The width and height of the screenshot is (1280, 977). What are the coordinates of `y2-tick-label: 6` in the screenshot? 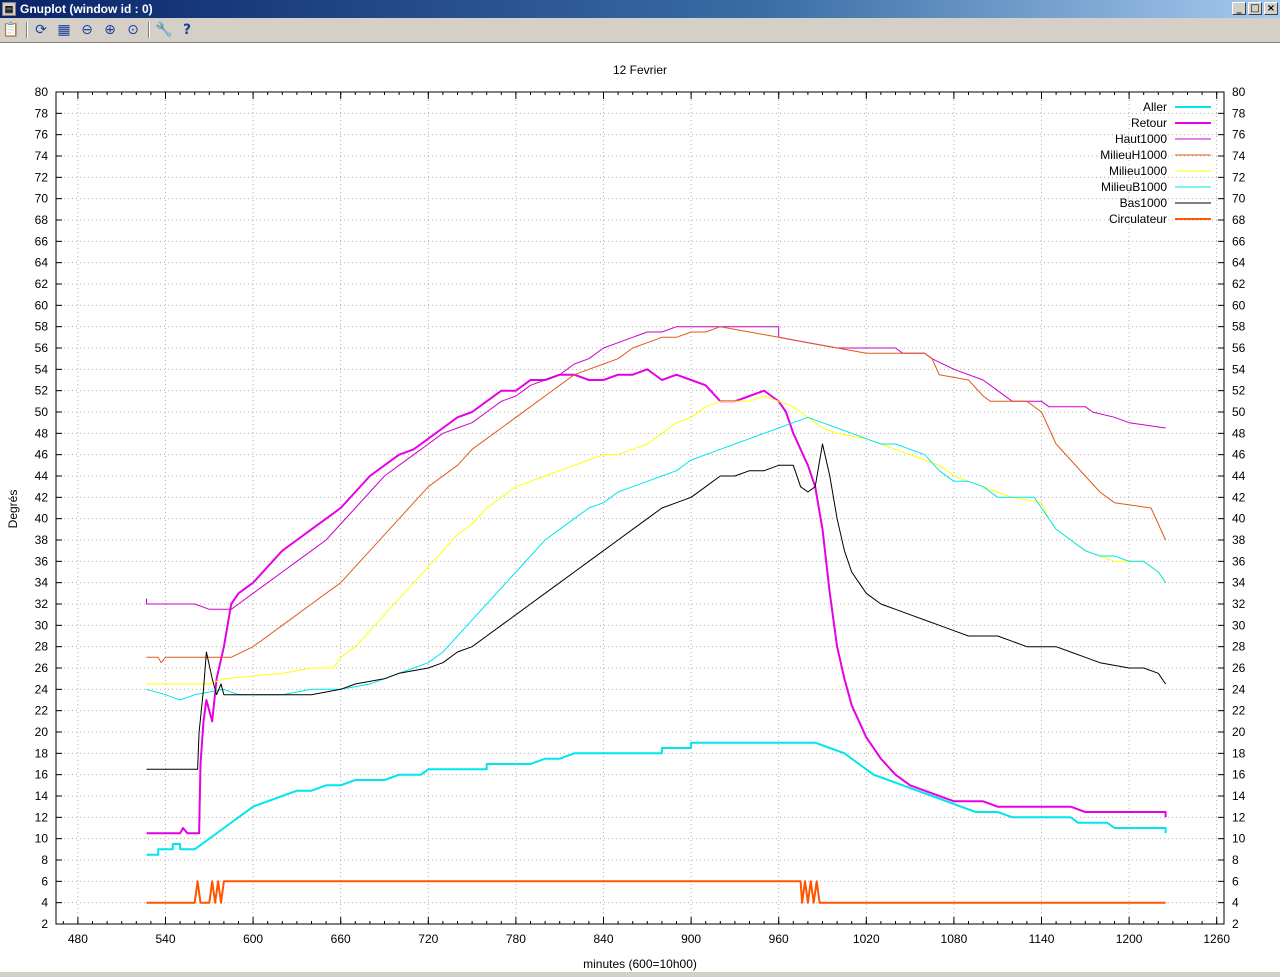 It's located at (1235, 881).